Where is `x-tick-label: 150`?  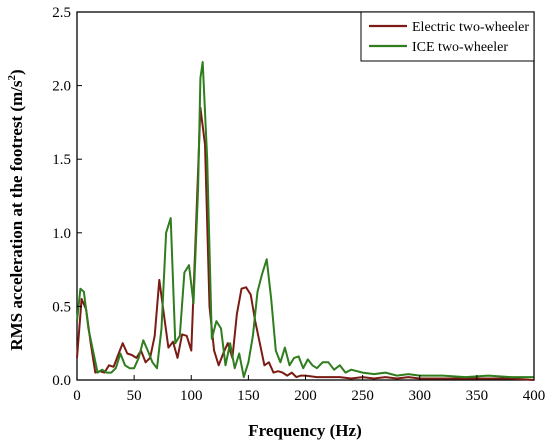
x-tick-label: 150 is located at coordinates (248, 396).